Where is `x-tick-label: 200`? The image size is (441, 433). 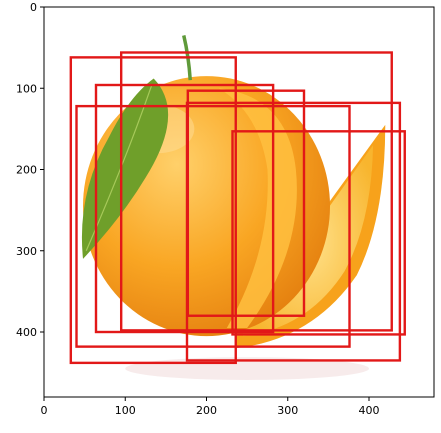 x-tick-label: 200 is located at coordinates (206, 410).